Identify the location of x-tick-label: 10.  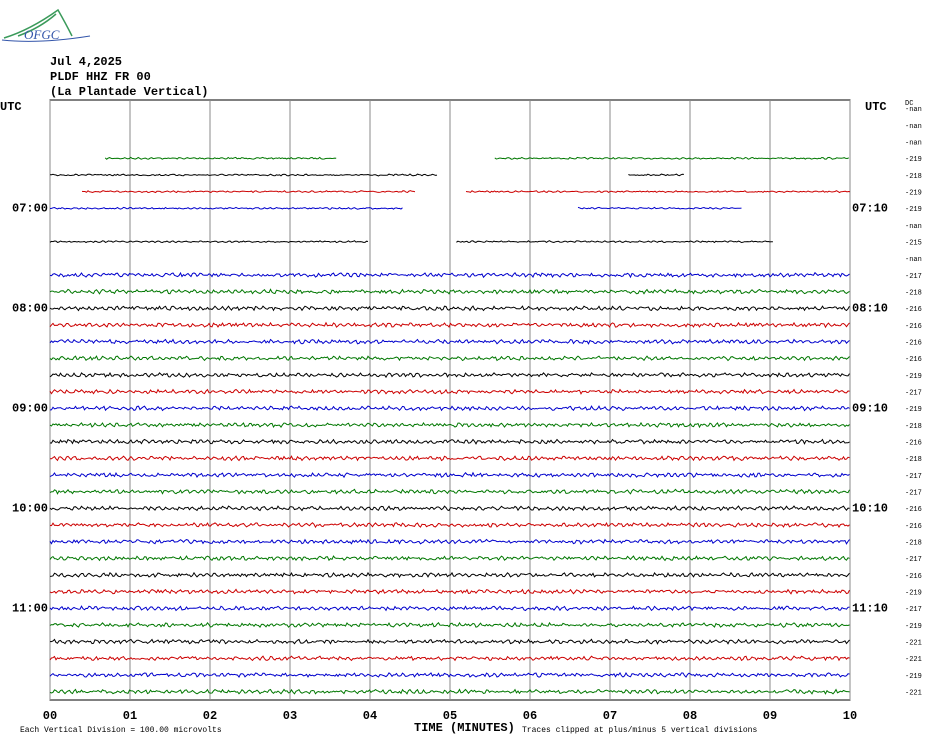
(850, 716).